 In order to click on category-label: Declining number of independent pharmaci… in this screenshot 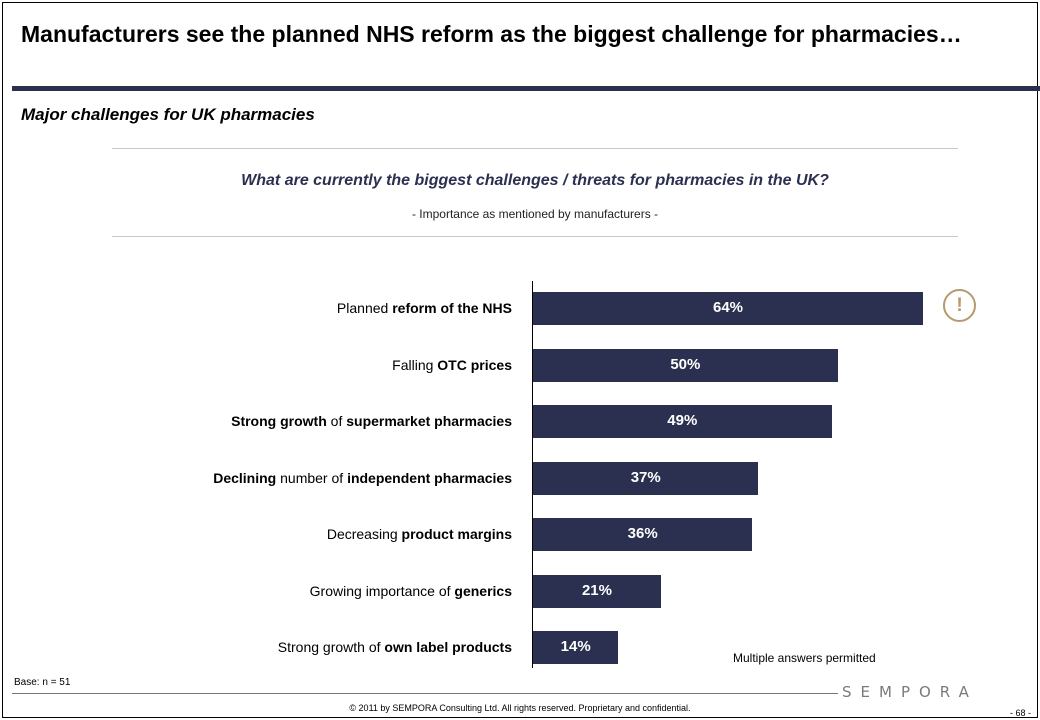, I will do `click(362, 478)`.